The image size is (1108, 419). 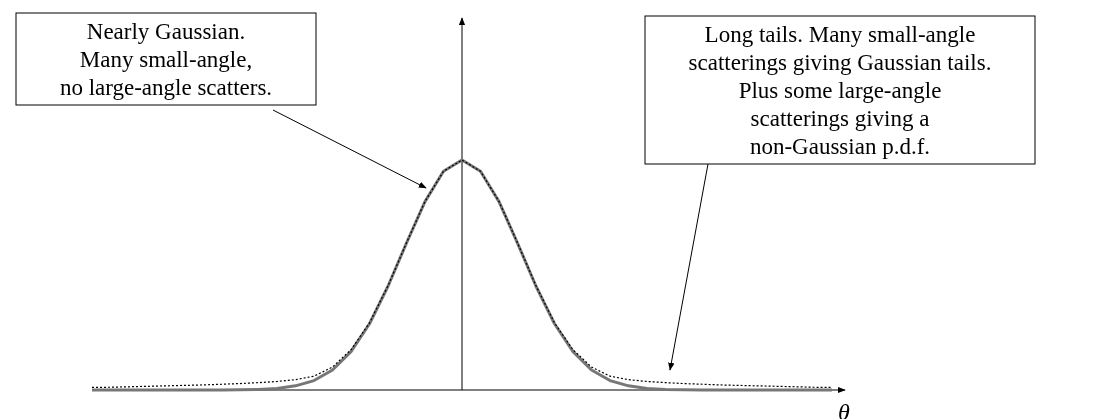 What do you see at coordinates (166, 59) in the screenshot?
I see `text: Nearly Gaussian. Many small-angle, no large-angle scatters.` at bounding box center [166, 59].